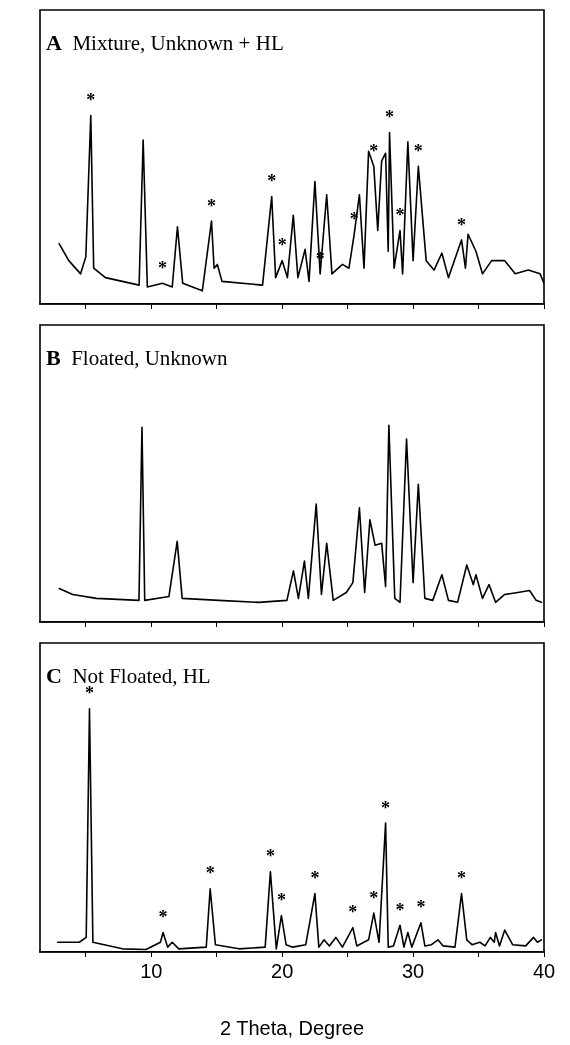  What do you see at coordinates (413, 970) in the screenshot?
I see `x-tick-label: 30` at bounding box center [413, 970].